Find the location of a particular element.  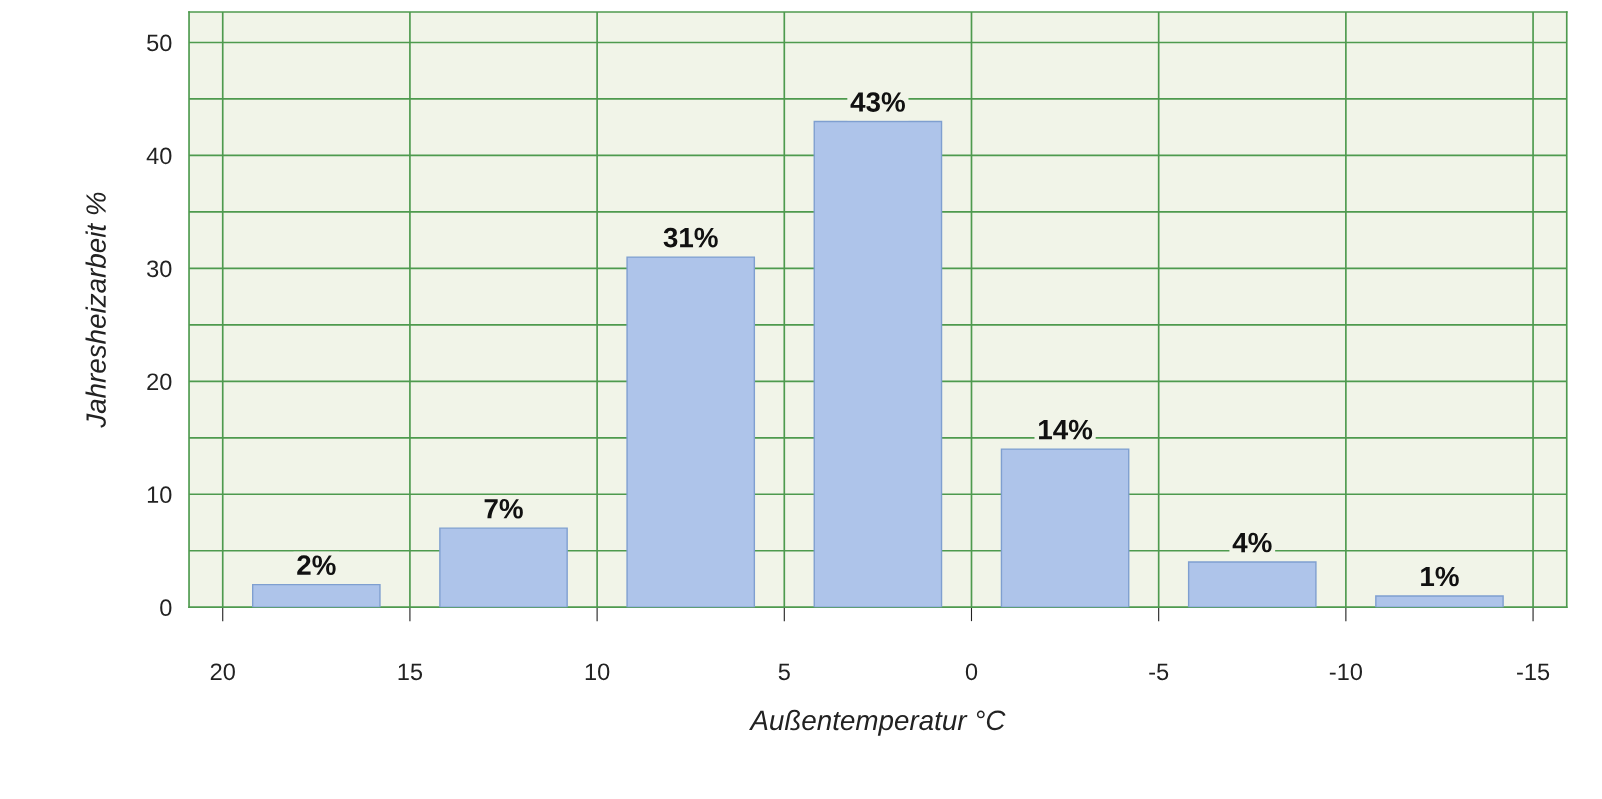

data-label: 4% is located at coordinates (1252, 542).